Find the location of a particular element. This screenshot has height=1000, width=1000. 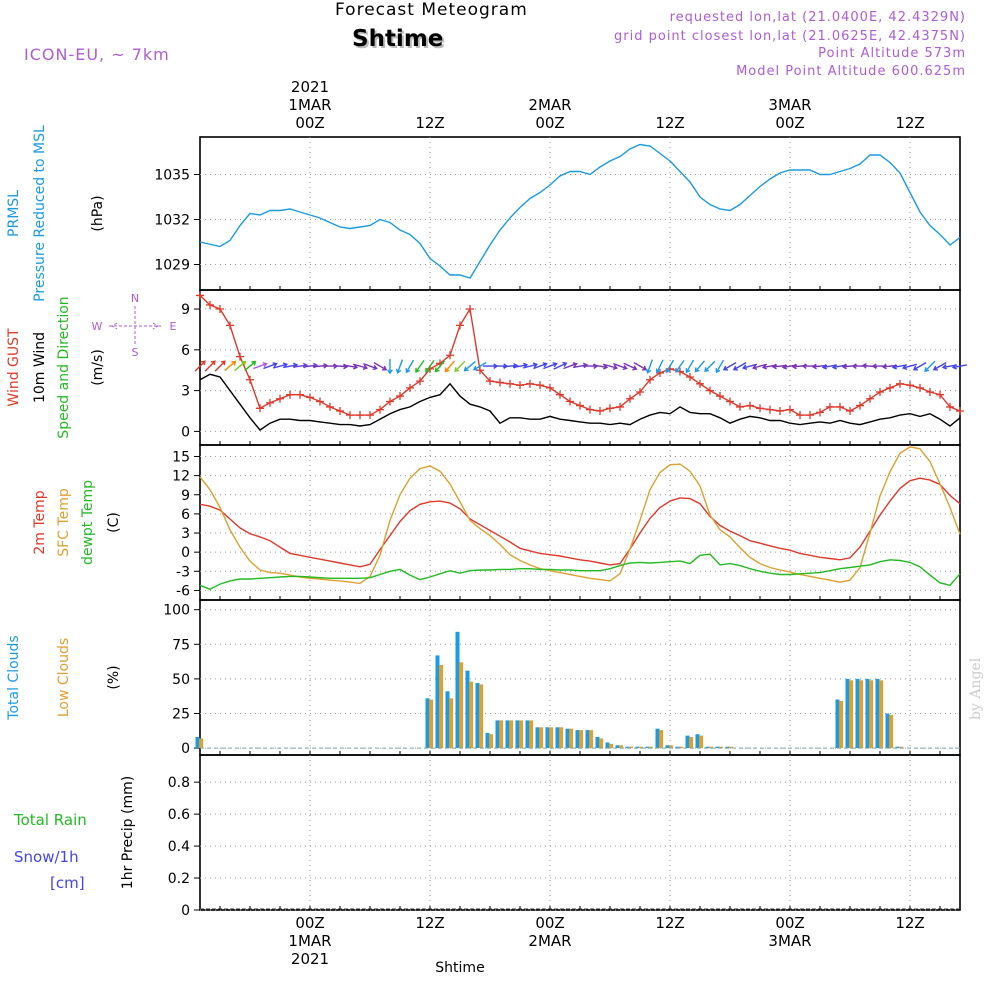

pressure-series-line is located at coordinates (580, 211).